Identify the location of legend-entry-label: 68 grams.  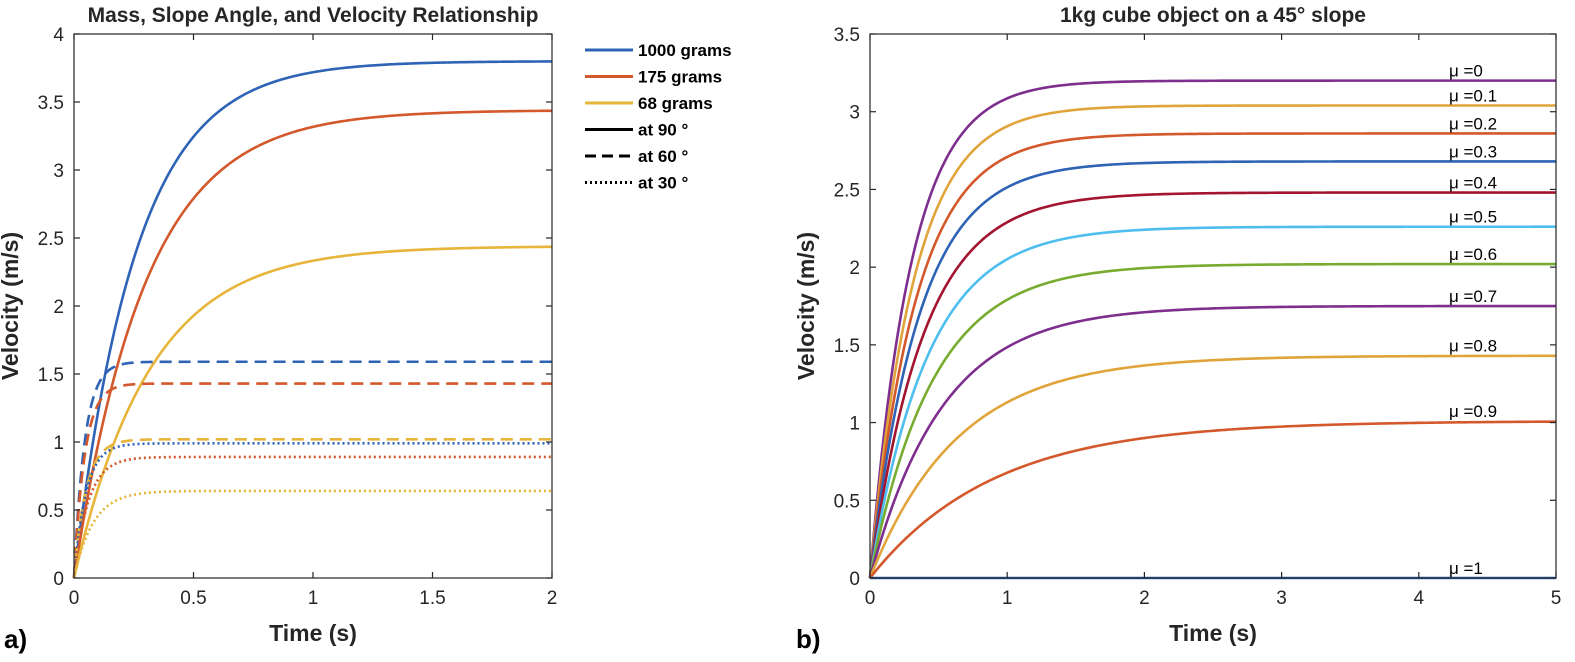
(675, 103).